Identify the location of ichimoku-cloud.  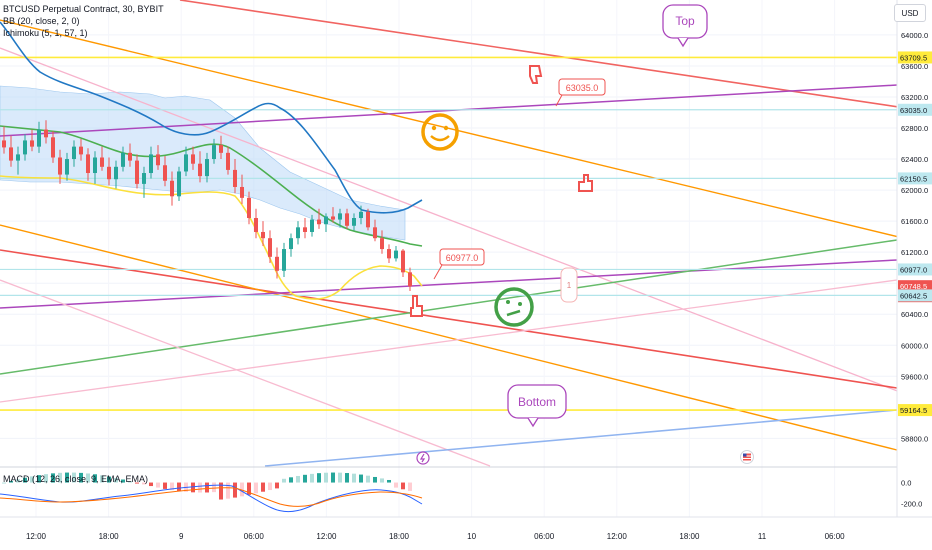
(203, 163).